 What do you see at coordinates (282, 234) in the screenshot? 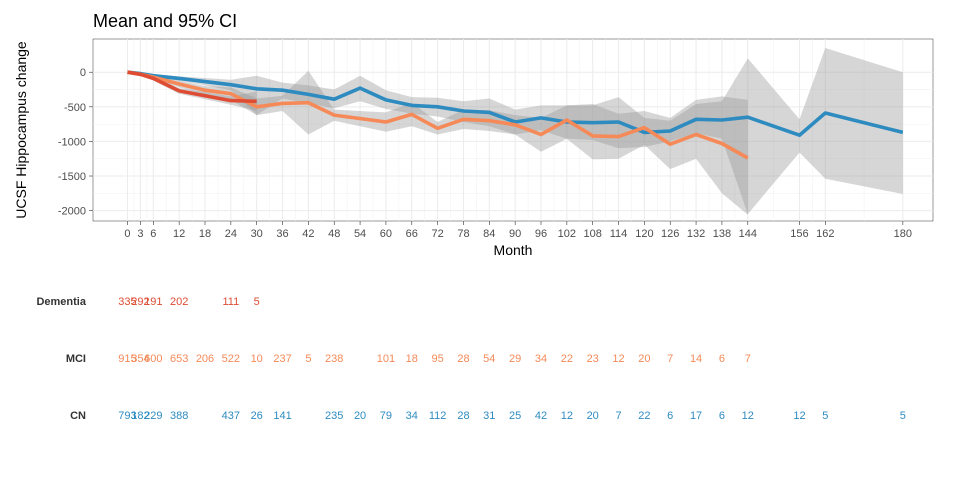
I see `x-tick-label: 36` at bounding box center [282, 234].